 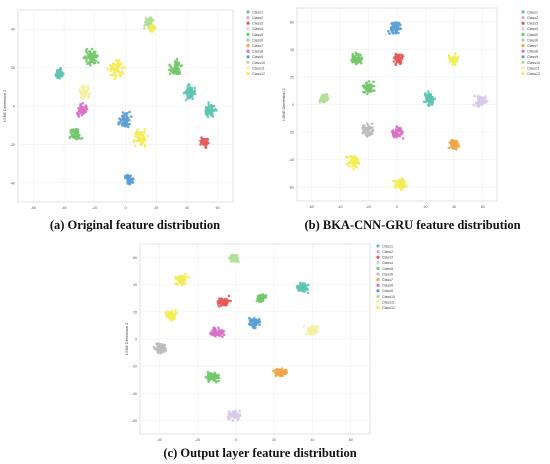 What do you see at coordinates (136, 340) in the screenshot?
I see `y-tick-label: 0` at bounding box center [136, 340].